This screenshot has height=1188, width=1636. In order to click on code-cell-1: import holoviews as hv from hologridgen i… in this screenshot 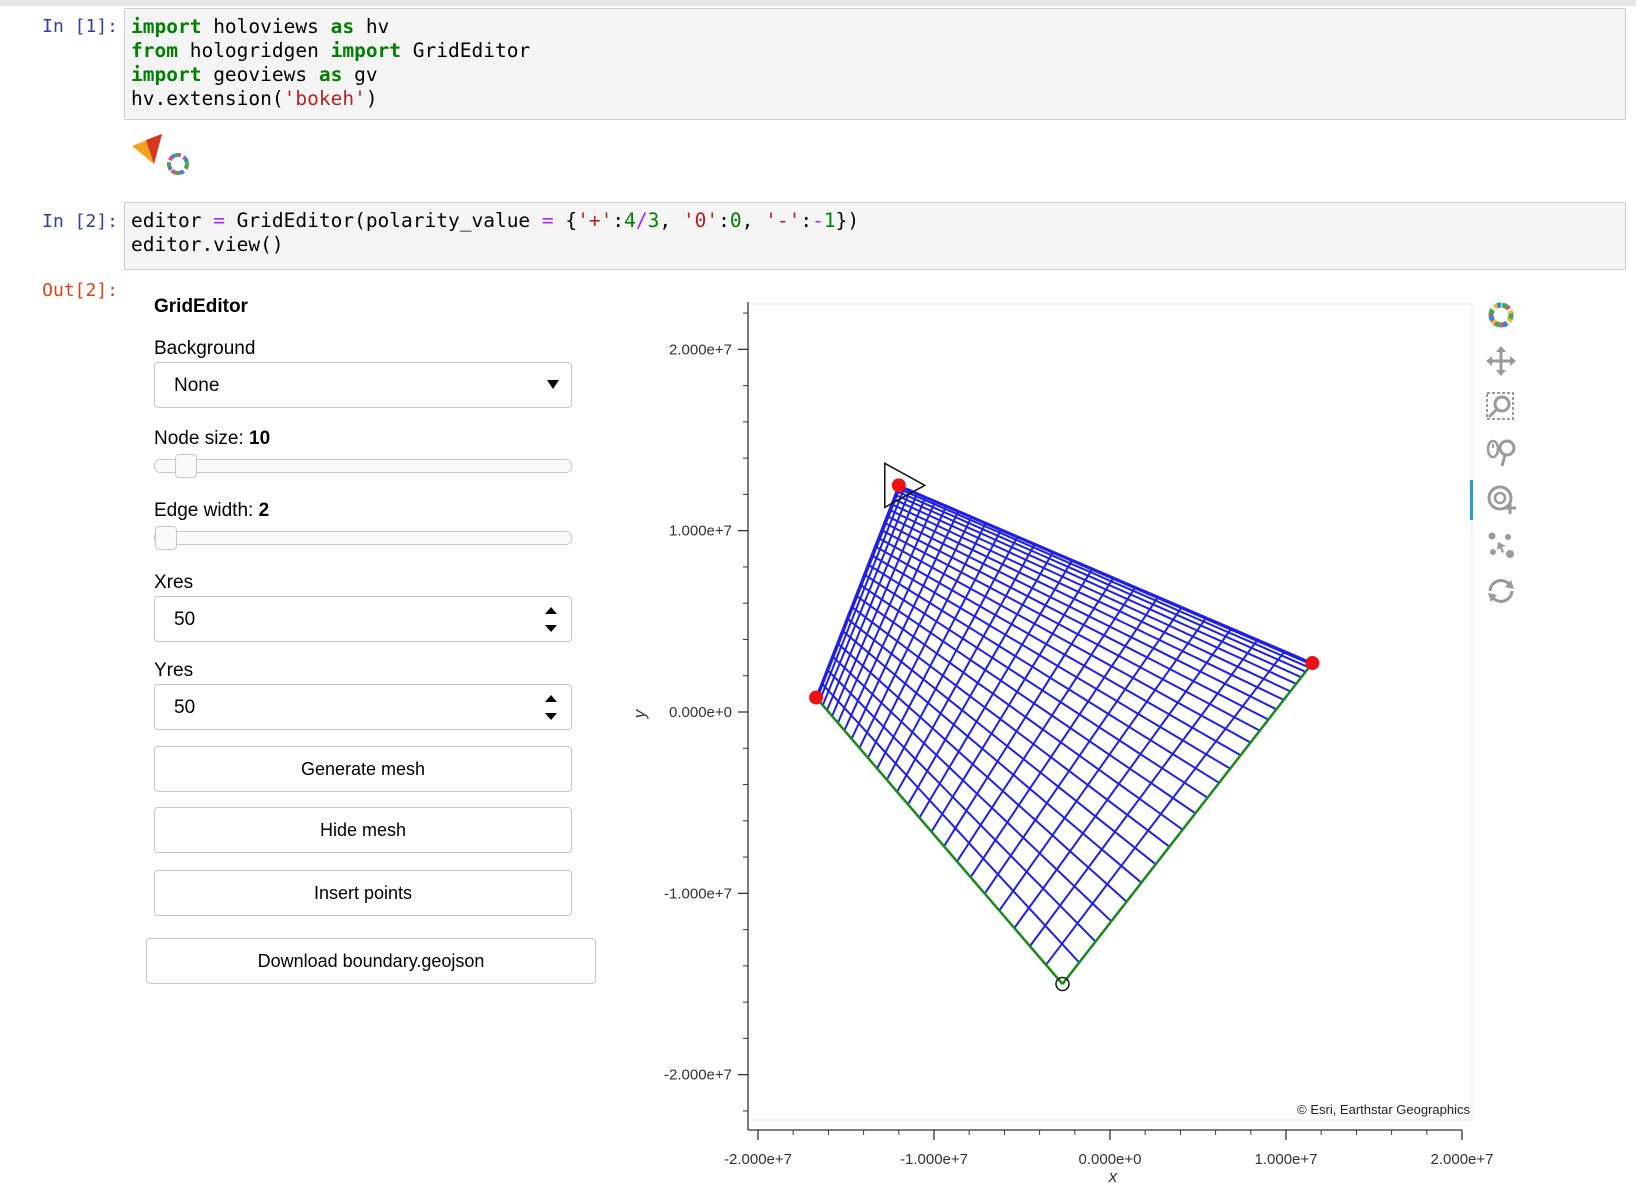, I will do `click(875, 64)`.